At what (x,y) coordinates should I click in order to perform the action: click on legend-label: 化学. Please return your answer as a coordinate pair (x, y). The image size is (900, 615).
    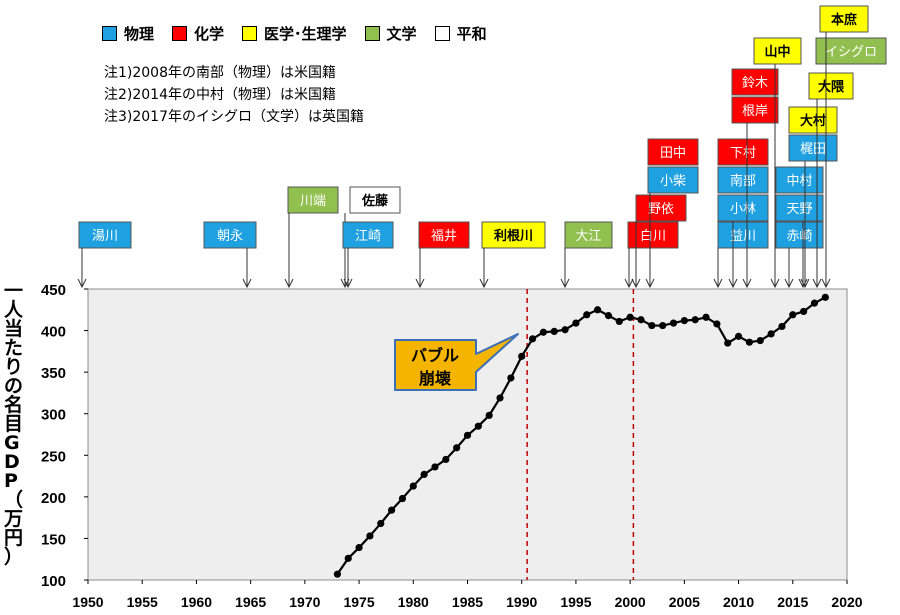
    Looking at the image, I should click on (209, 34).